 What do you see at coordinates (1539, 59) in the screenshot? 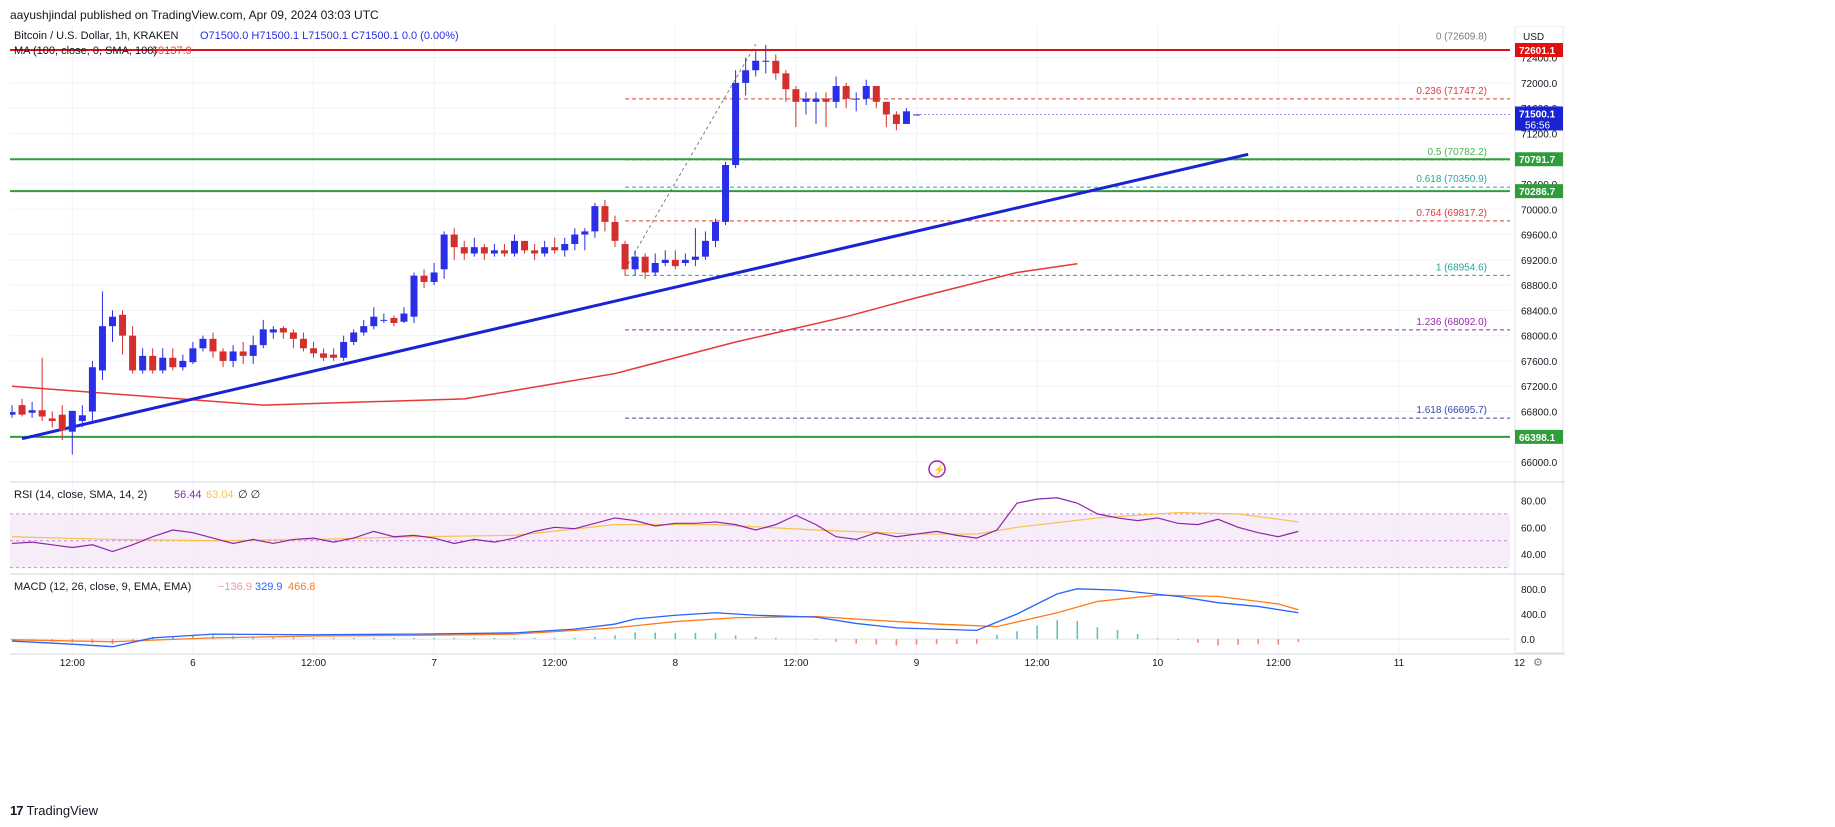
I see `y-tick-label: 72400.0` at bounding box center [1539, 59].